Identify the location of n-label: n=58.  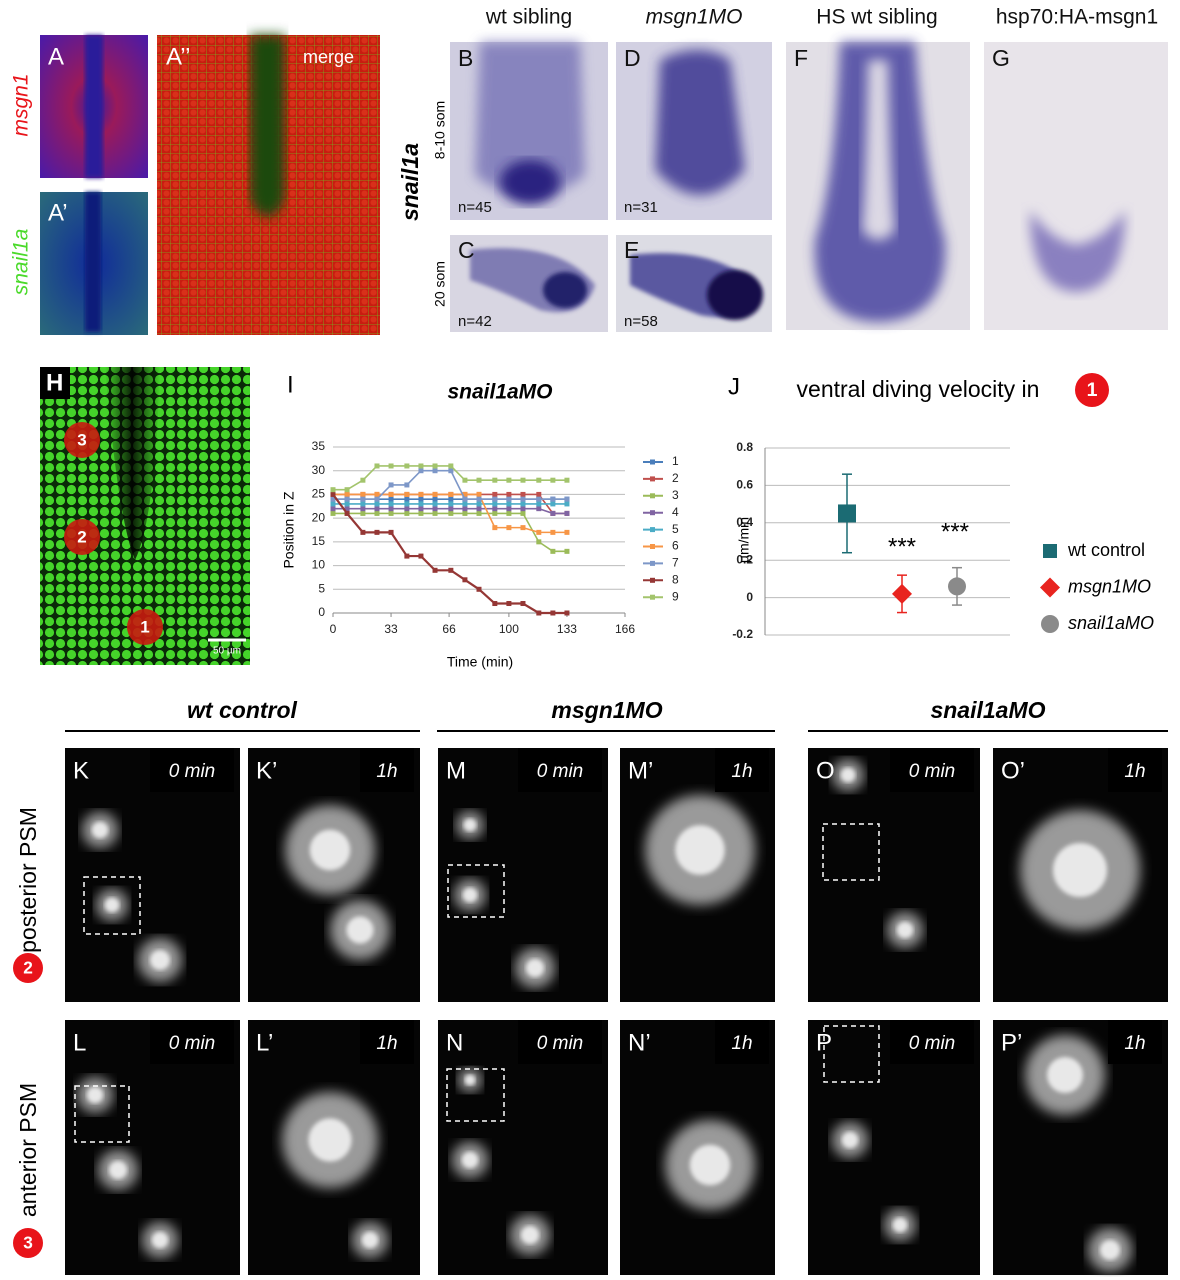
(641, 321).